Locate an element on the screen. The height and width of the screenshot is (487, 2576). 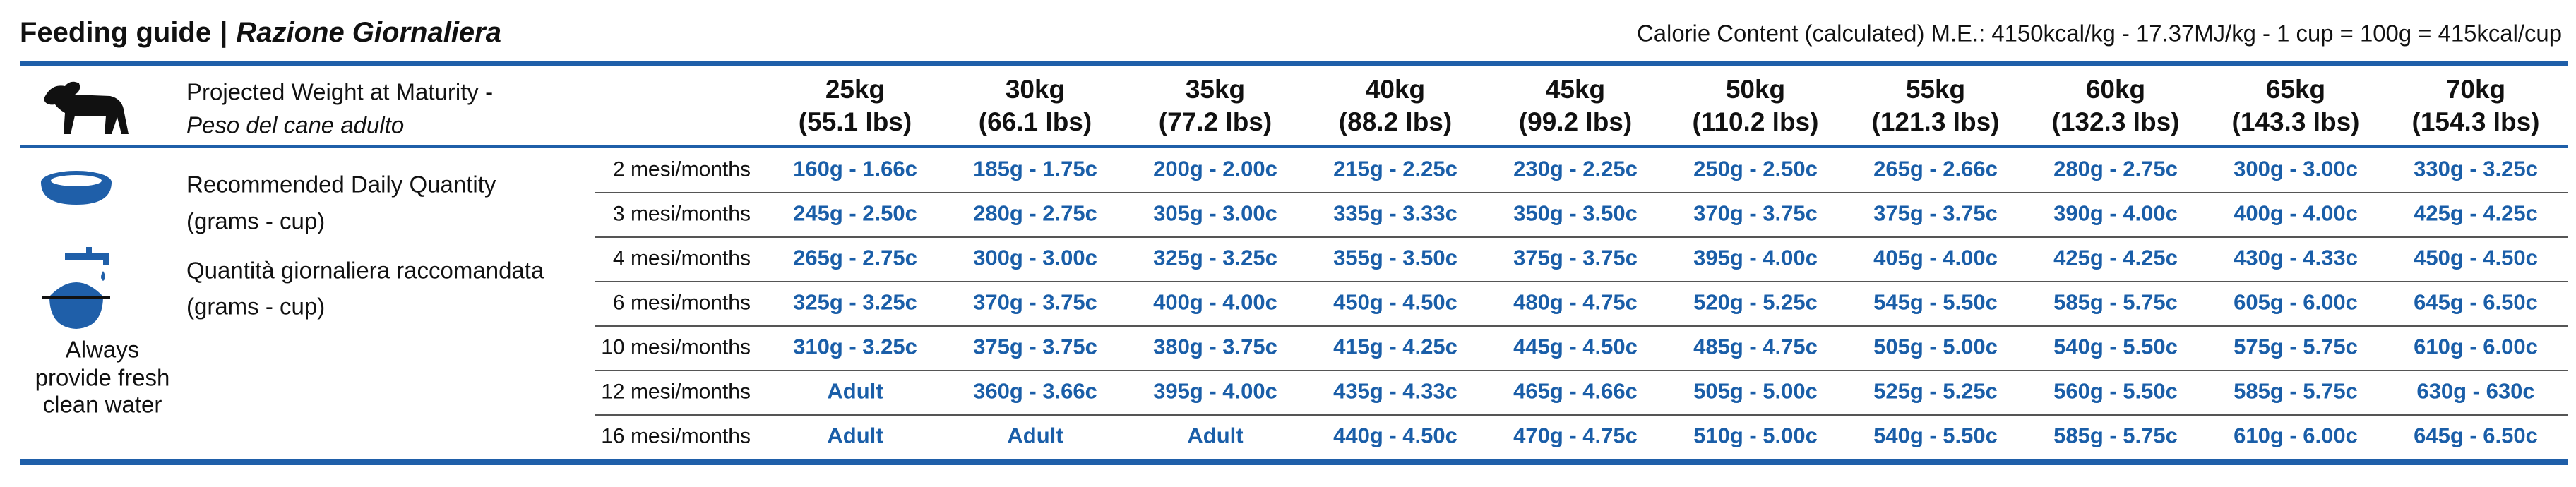
bowl-base is located at coordinates (76, 193).